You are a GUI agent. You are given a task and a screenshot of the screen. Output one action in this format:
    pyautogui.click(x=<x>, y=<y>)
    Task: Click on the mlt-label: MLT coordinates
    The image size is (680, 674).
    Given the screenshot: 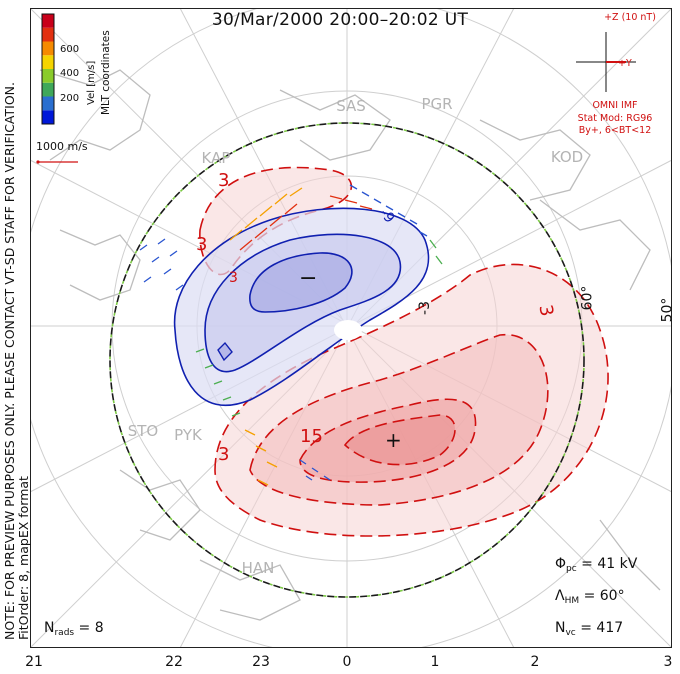 What is the action you would take?
    pyautogui.click(x=106, y=72)
    